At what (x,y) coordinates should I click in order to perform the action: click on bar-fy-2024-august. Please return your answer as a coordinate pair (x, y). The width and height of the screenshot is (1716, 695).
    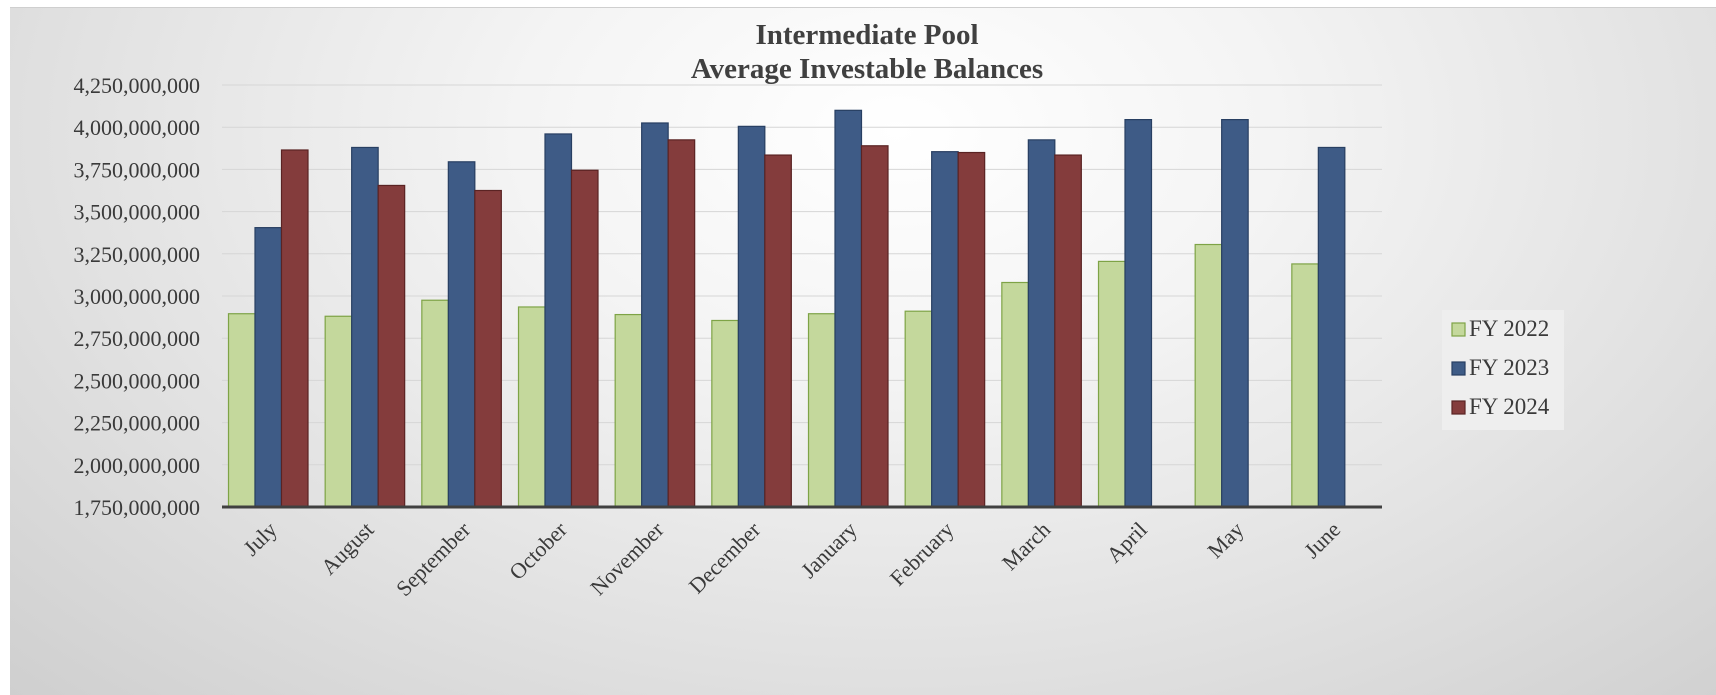
    Looking at the image, I should click on (391, 346).